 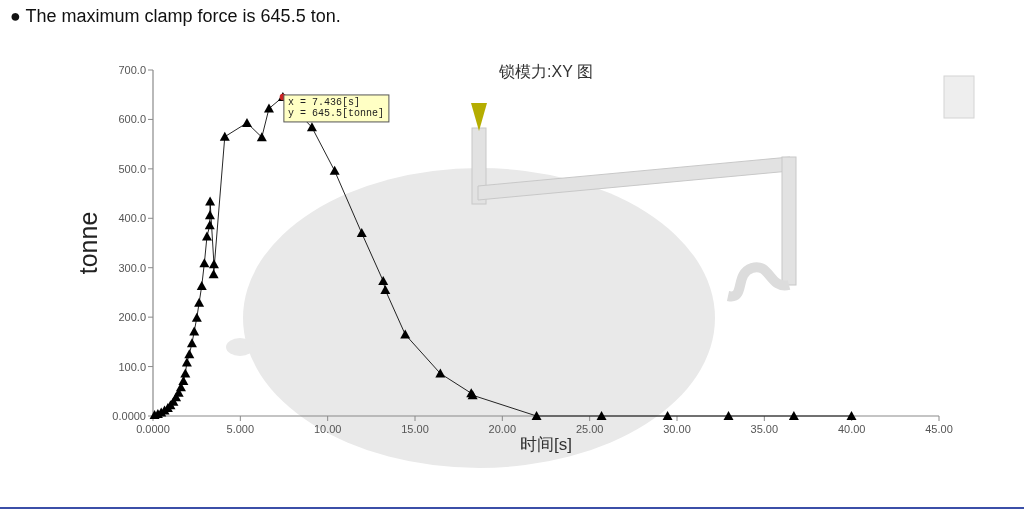 What do you see at coordinates (132, 366) in the screenshot?
I see `y-tick: 100.0` at bounding box center [132, 366].